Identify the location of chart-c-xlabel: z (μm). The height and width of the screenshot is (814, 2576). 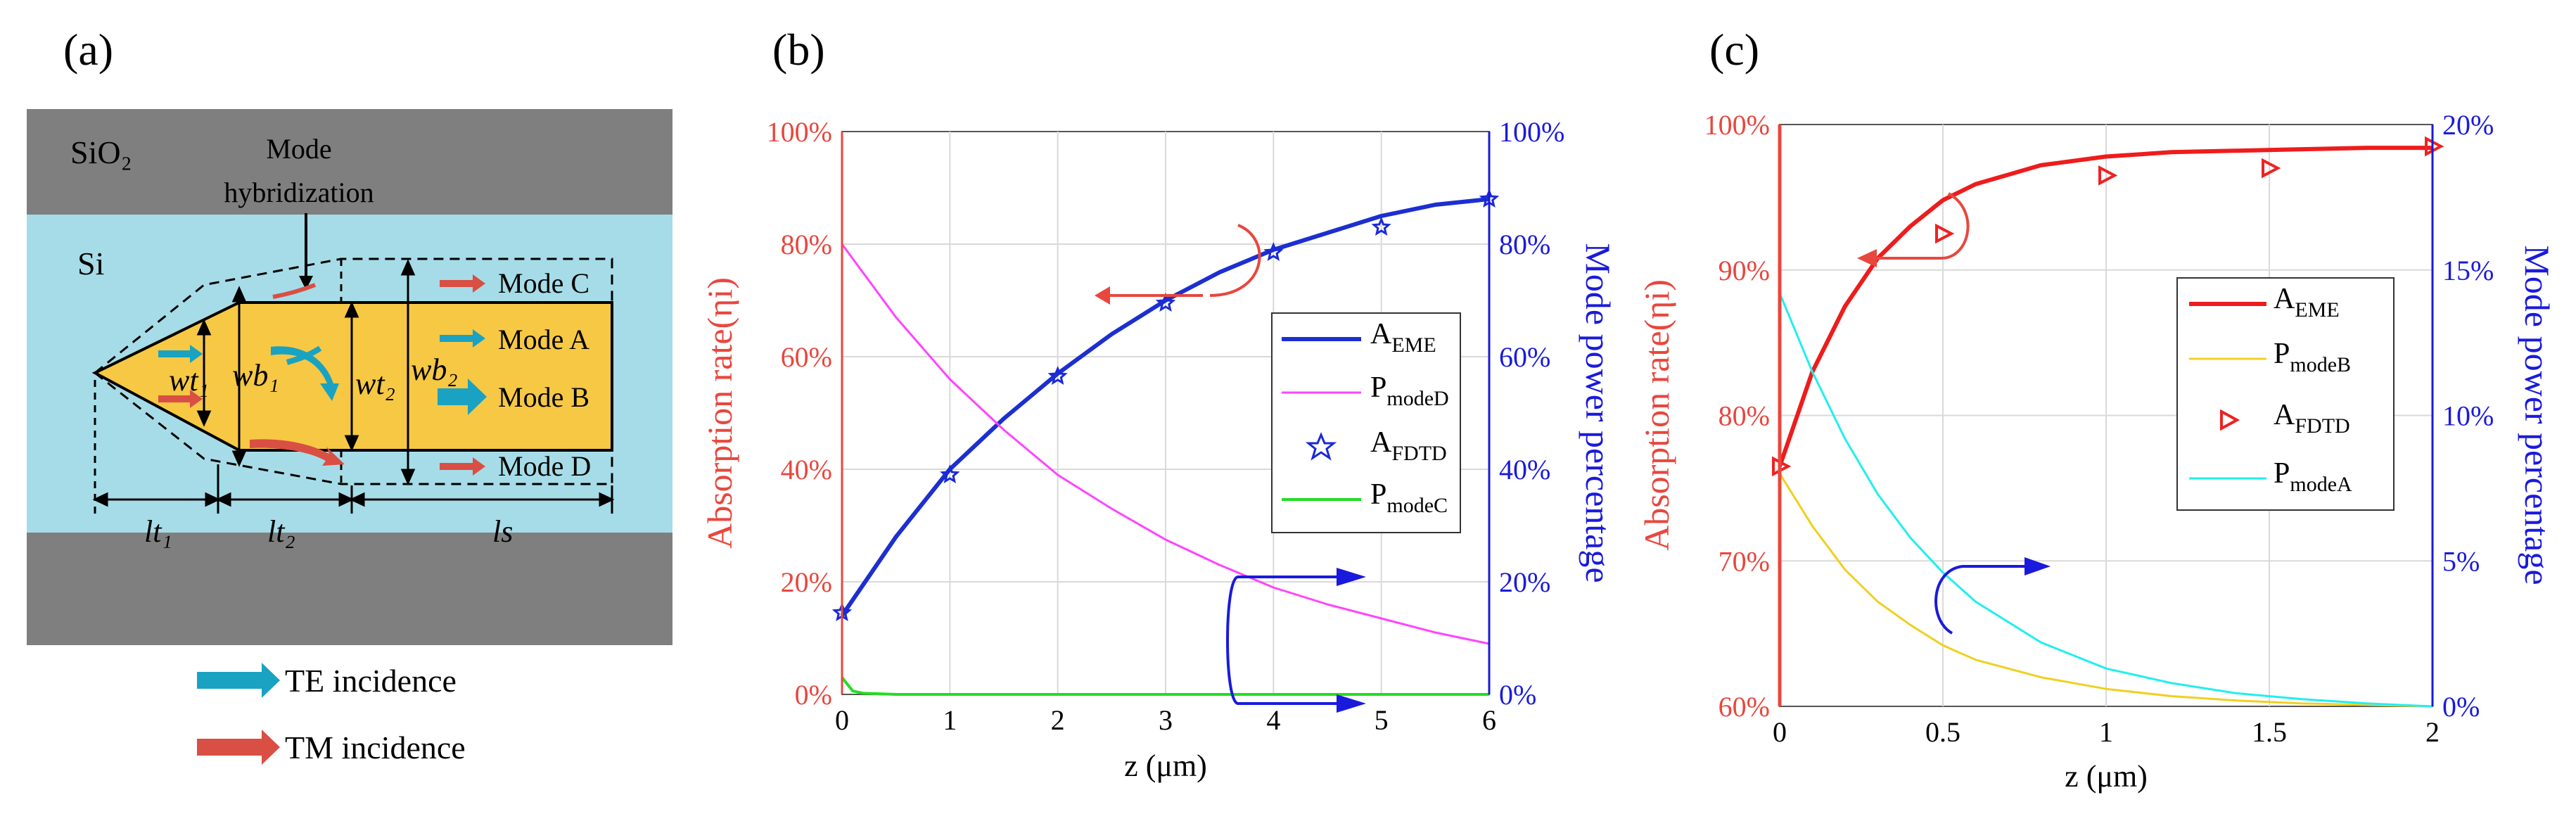
(2106, 776).